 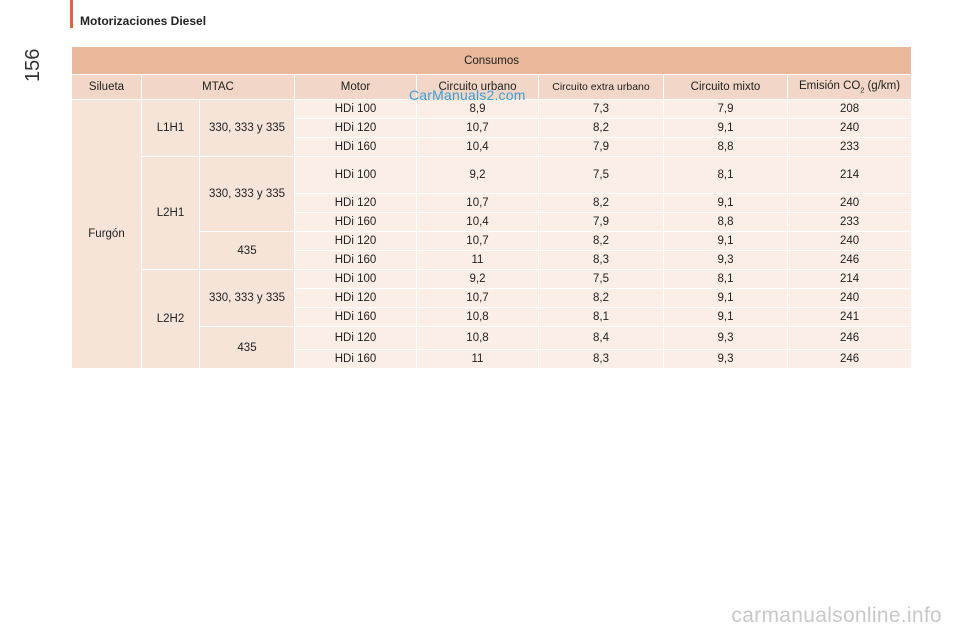 I want to click on cell-extra: 7,3, so click(x=601, y=109).